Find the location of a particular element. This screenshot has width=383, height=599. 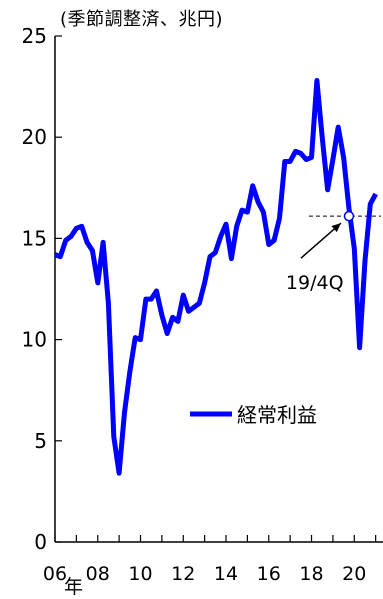

annotation-marker is located at coordinates (349, 216).